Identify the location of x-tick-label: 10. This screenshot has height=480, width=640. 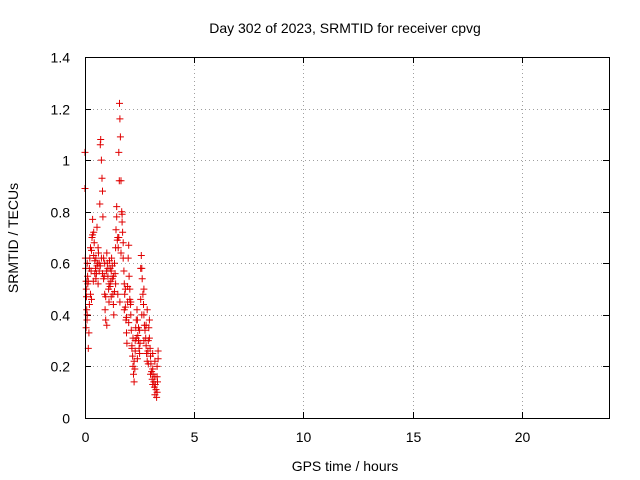
(304, 437).